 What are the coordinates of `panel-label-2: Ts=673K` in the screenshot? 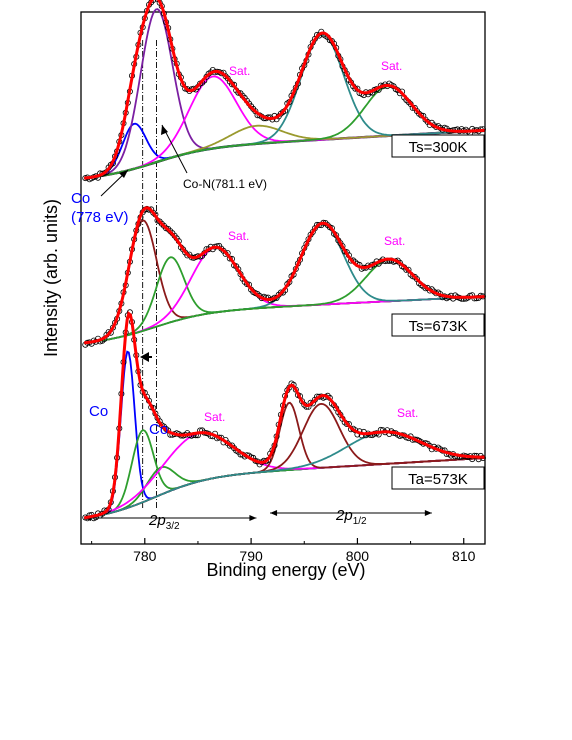 It's located at (438, 326).